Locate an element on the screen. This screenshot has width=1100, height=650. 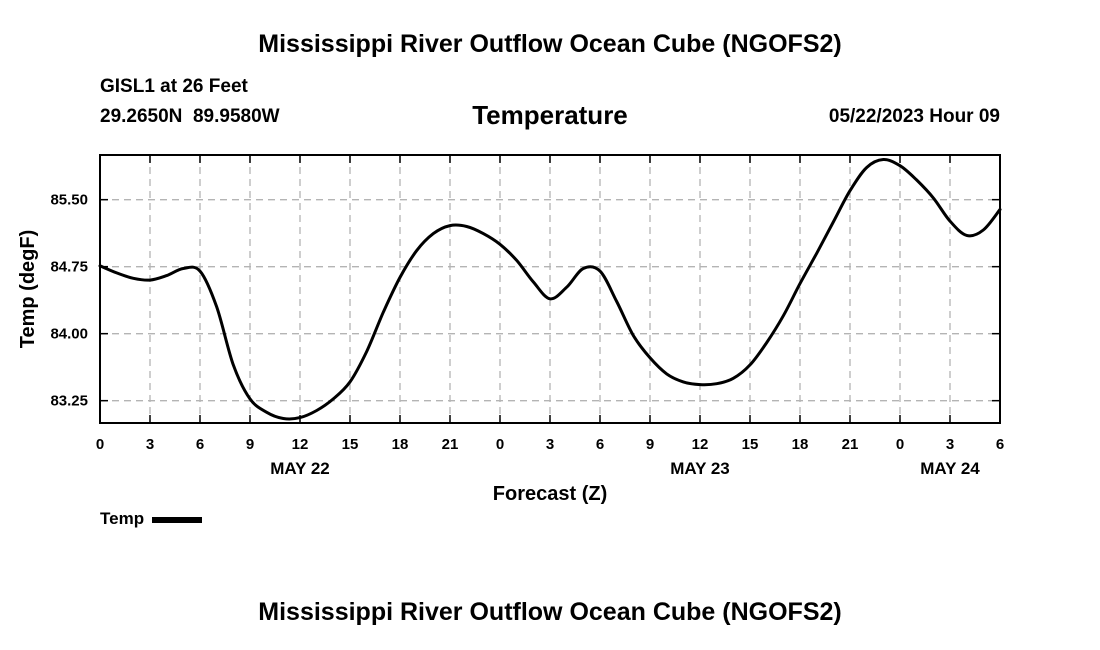
legend-label-temp: Temp is located at coordinates (122, 518).